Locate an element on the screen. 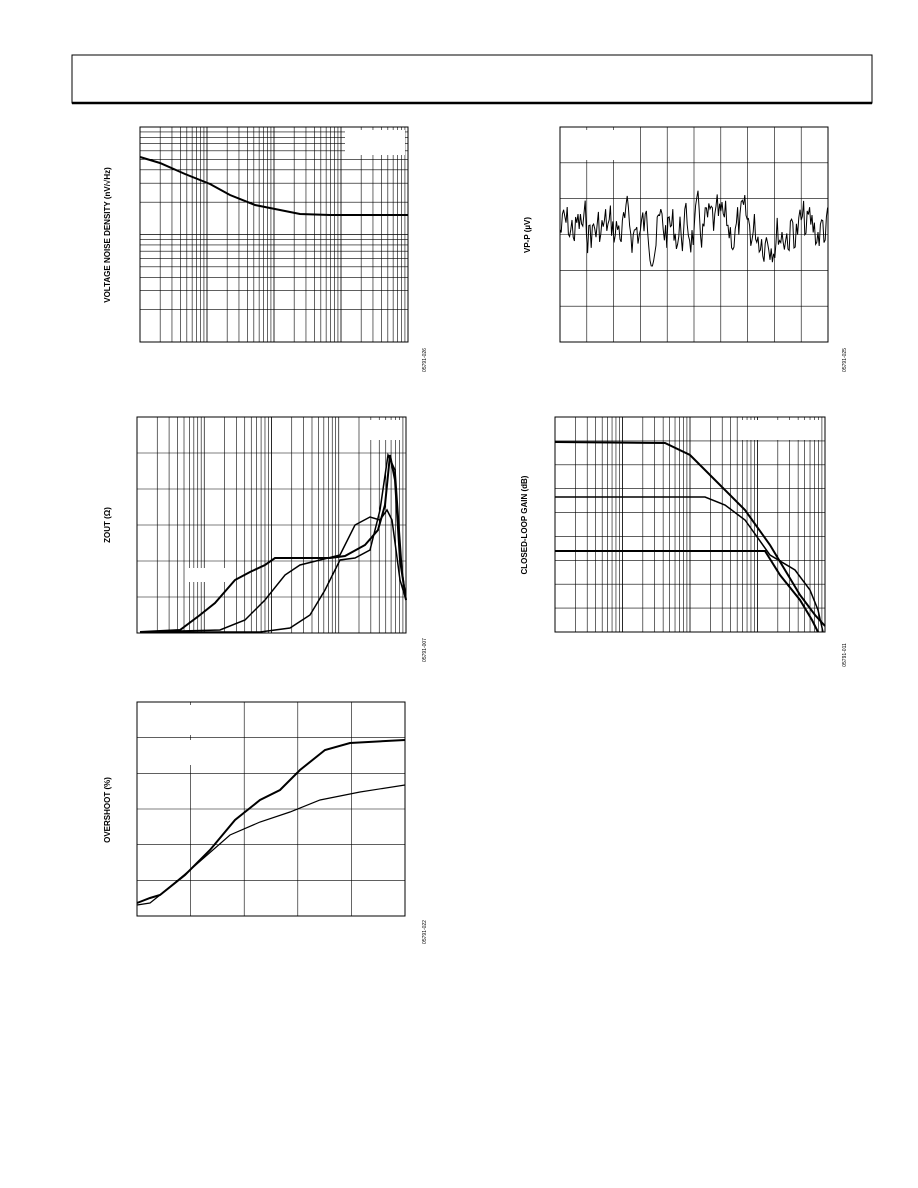  noise-trace is located at coordinates (694, 228).